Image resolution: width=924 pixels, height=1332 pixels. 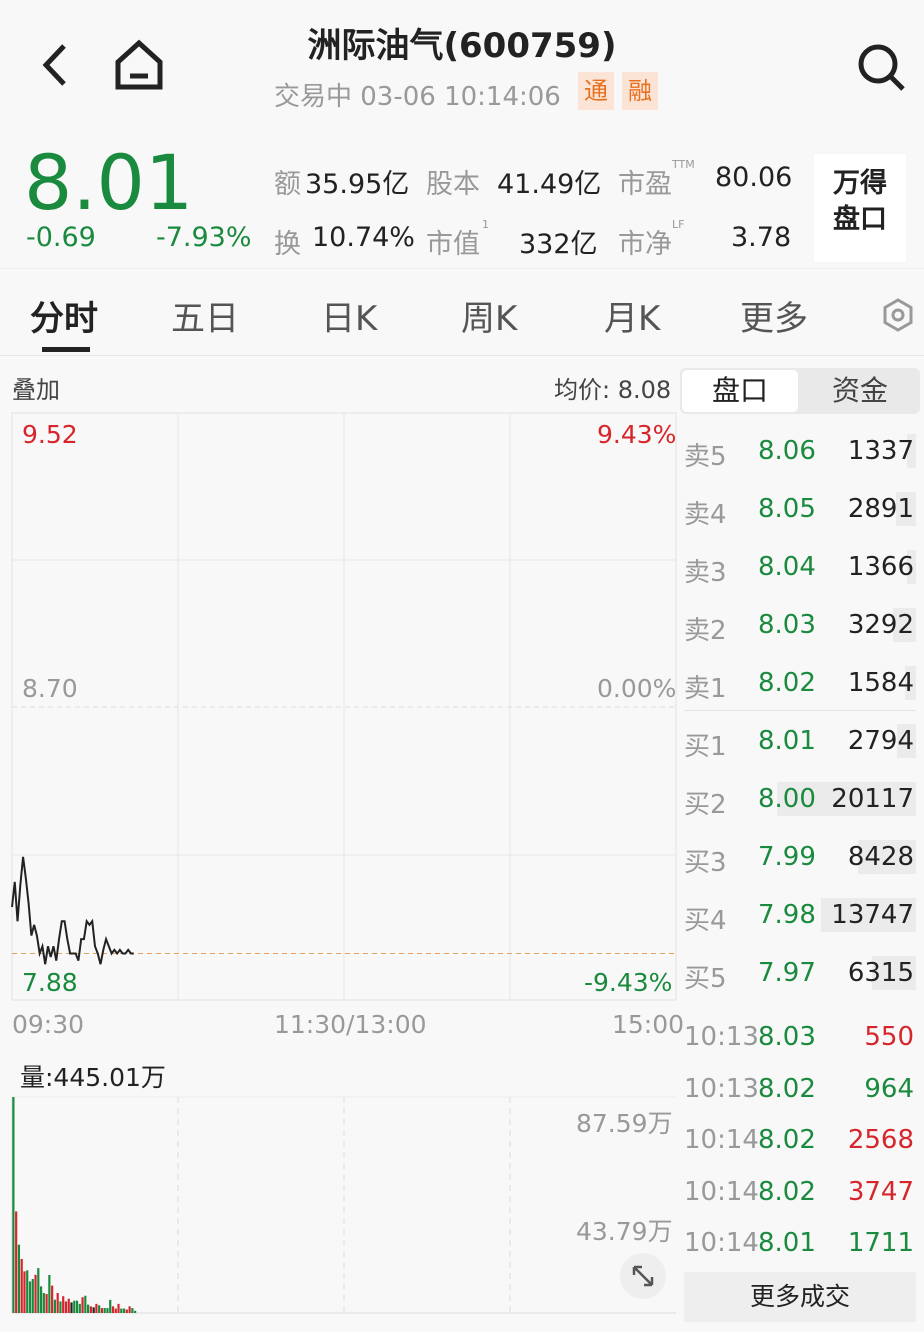 I want to click on badge-rong: 融, so click(x=640, y=91).